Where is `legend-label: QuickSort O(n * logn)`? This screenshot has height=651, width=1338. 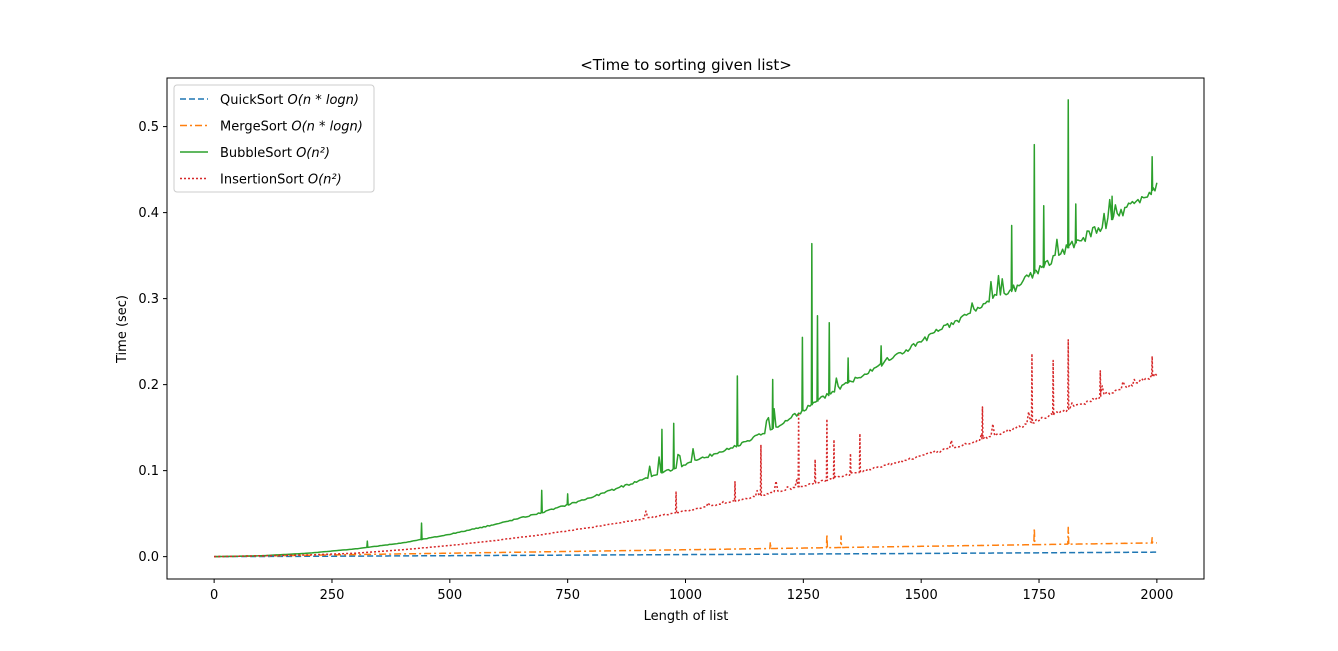 legend-label: QuickSort O(n * logn) is located at coordinates (289, 100).